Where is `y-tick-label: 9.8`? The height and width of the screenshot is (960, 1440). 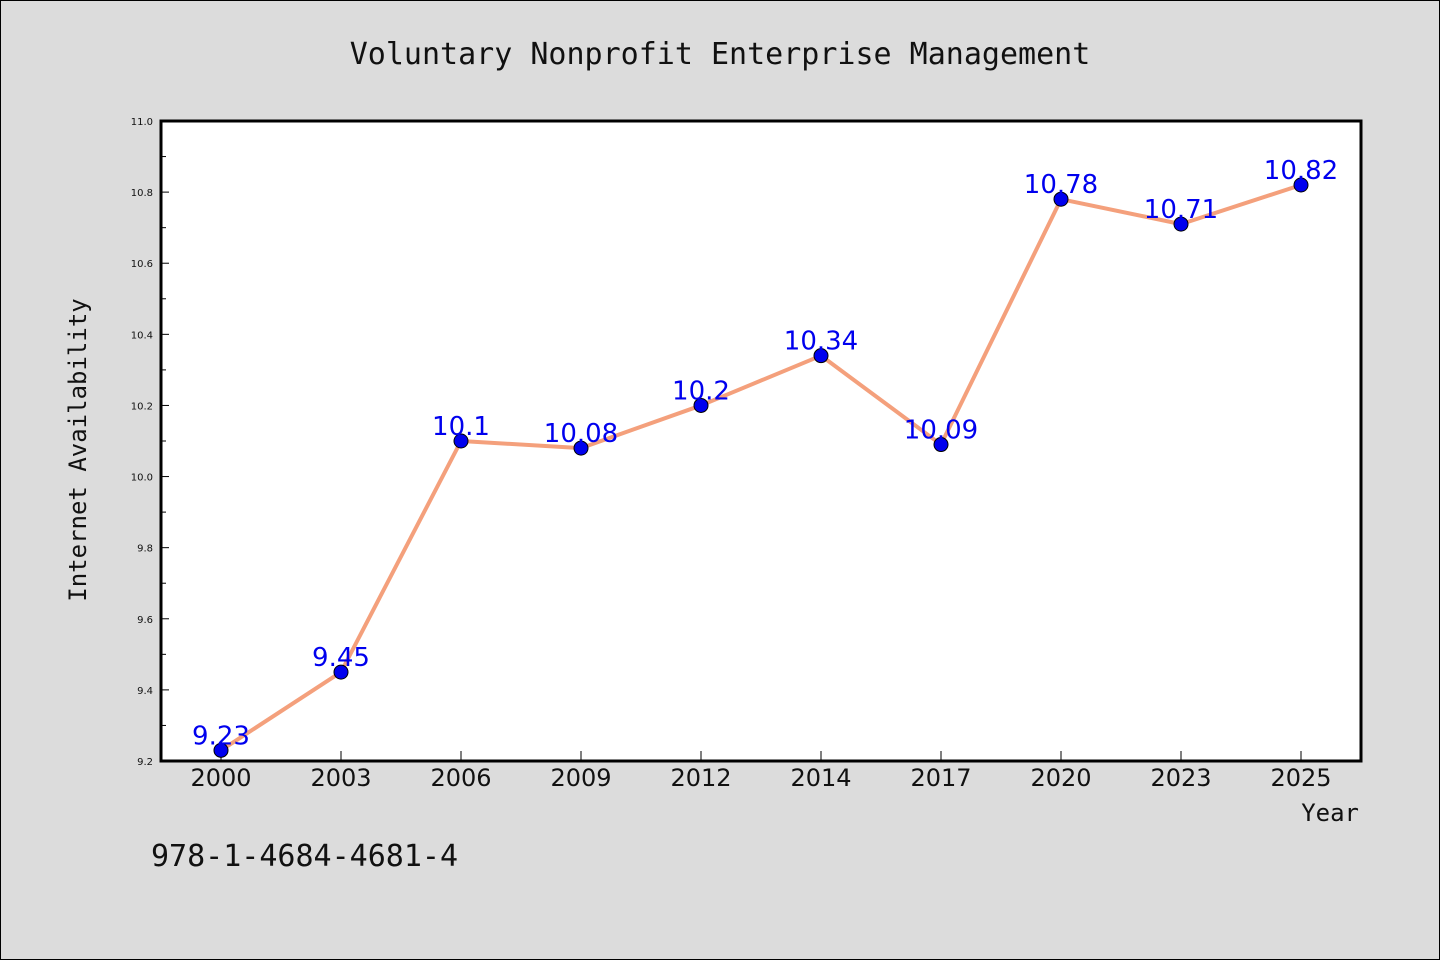
y-tick-label: 9.8 is located at coordinates (145, 549).